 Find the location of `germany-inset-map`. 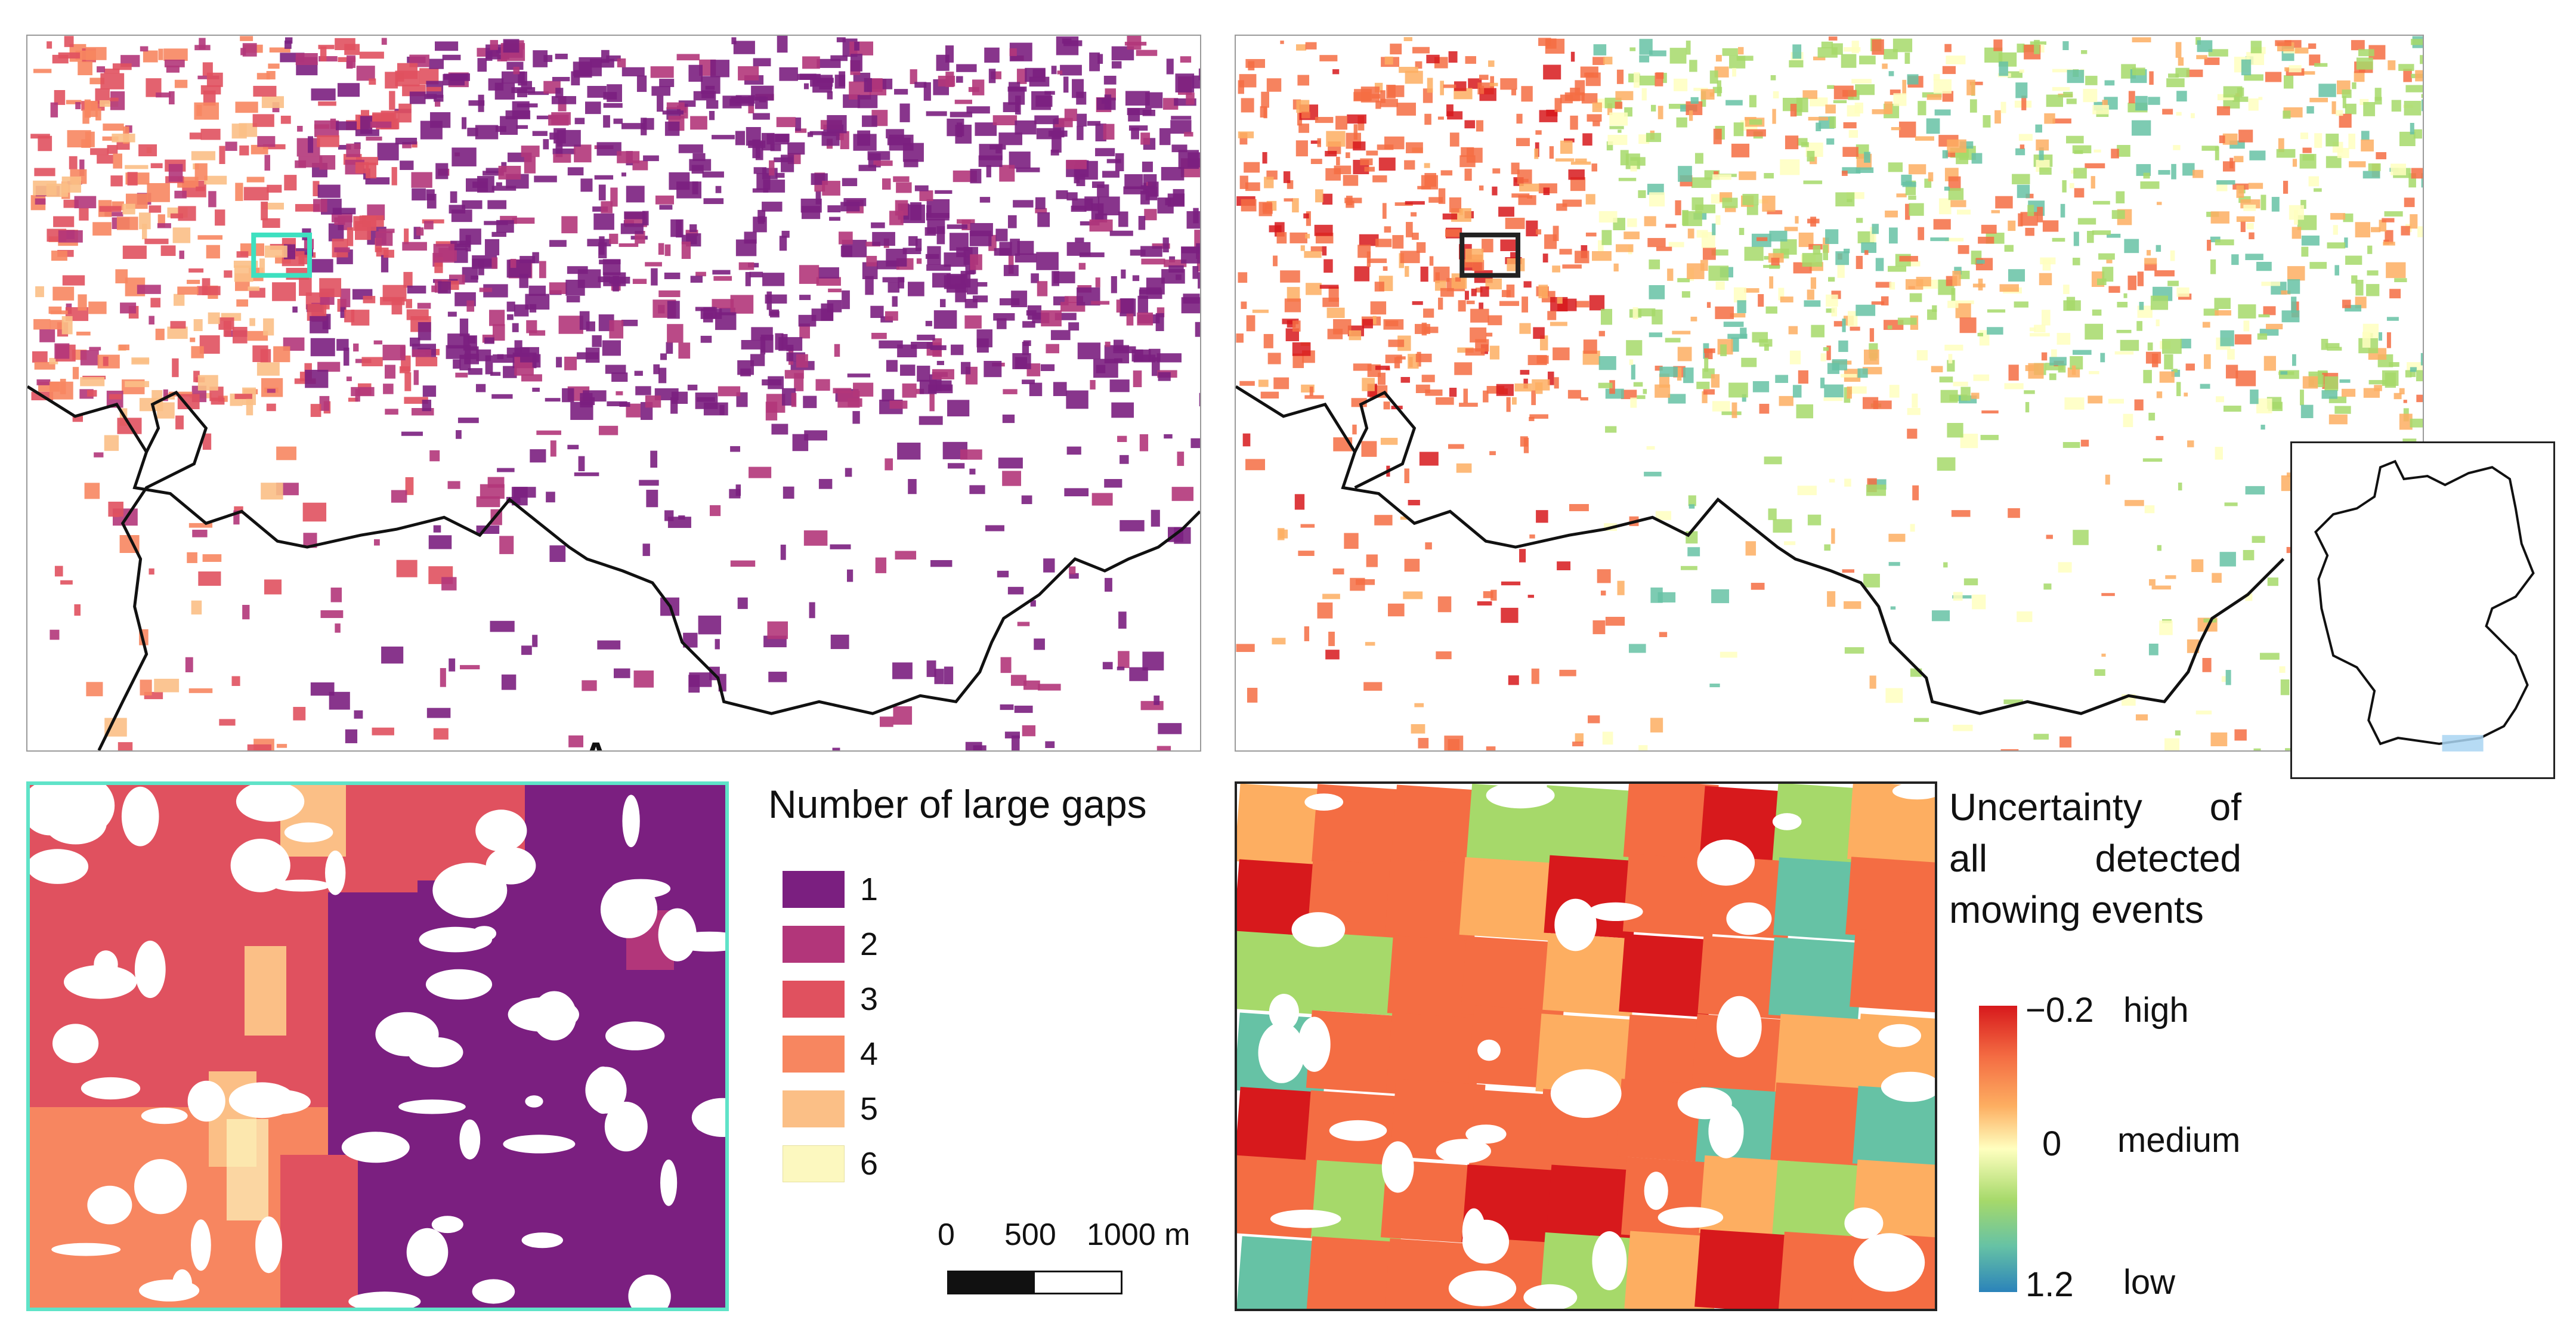

germany-inset-map is located at coordinates (2422, 610).